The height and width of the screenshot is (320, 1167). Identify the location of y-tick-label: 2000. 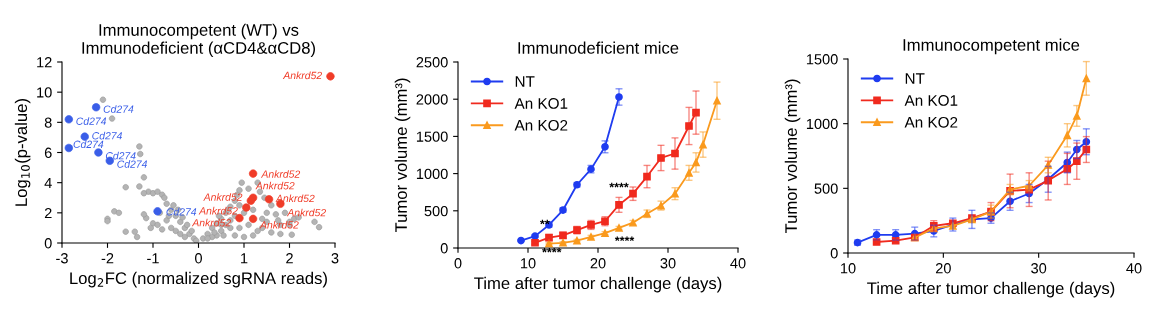
(432, 99).